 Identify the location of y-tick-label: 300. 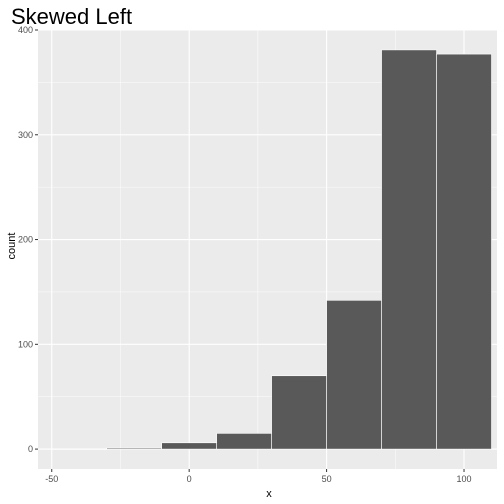
(25, 135).